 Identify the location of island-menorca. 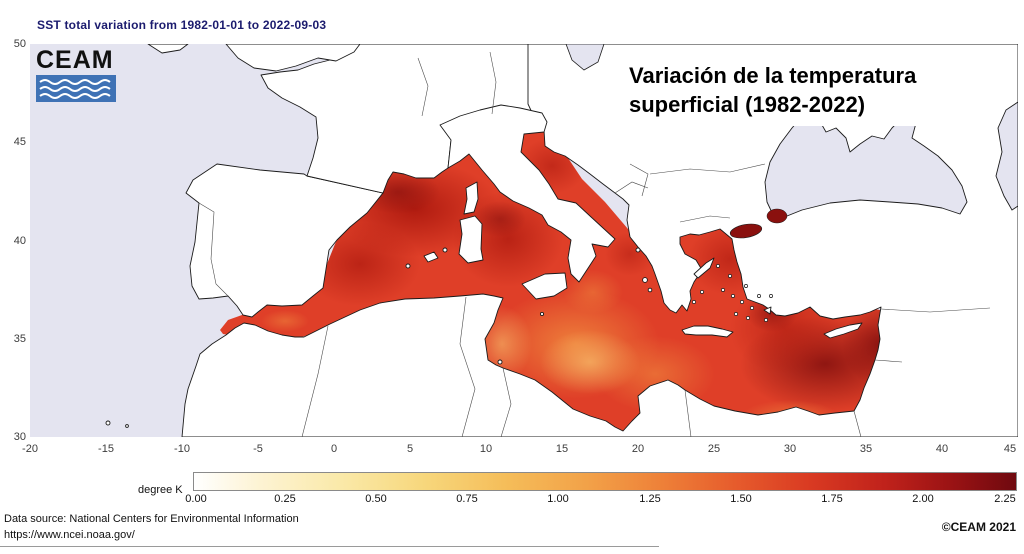
(445, 250).